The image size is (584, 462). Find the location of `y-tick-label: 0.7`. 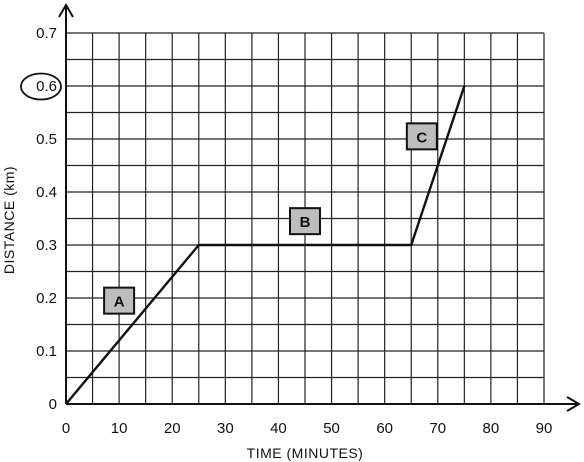

y-tick-label: 0.7 is located at coordinates (46, 33).